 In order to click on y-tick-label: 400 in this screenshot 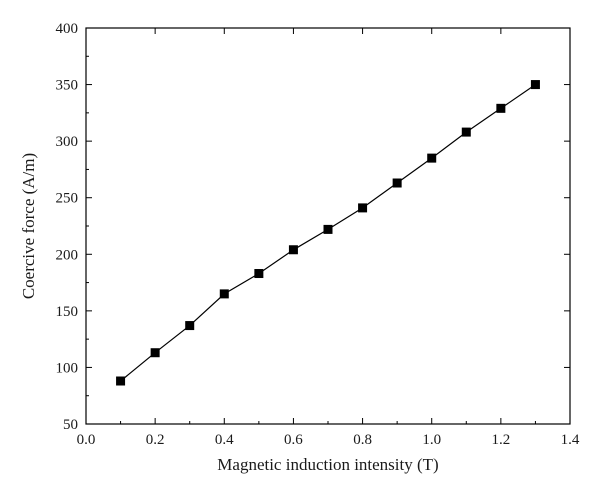, I will do `click(67, 29)`.